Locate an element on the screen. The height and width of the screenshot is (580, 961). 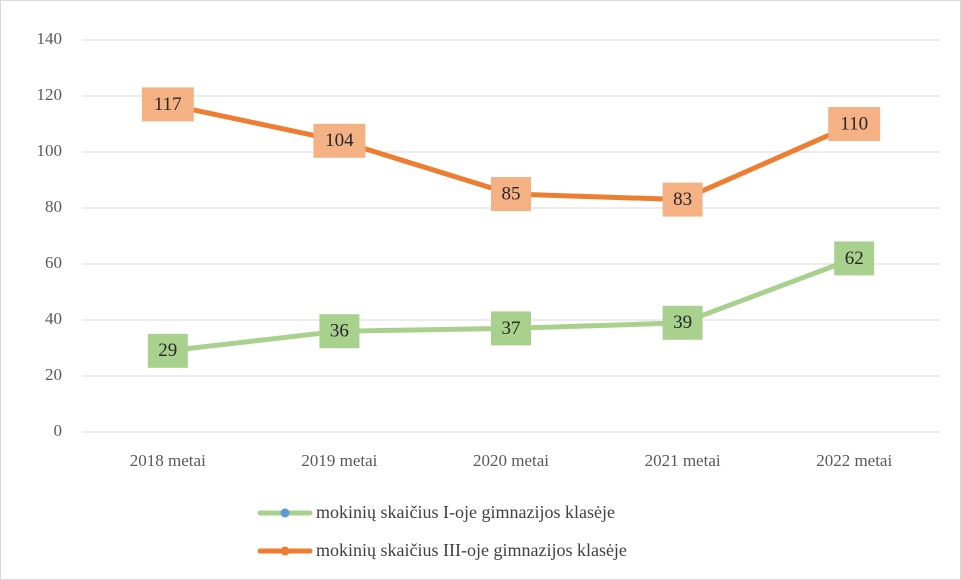
data-label: 83 is located at coordinates (682, 199).